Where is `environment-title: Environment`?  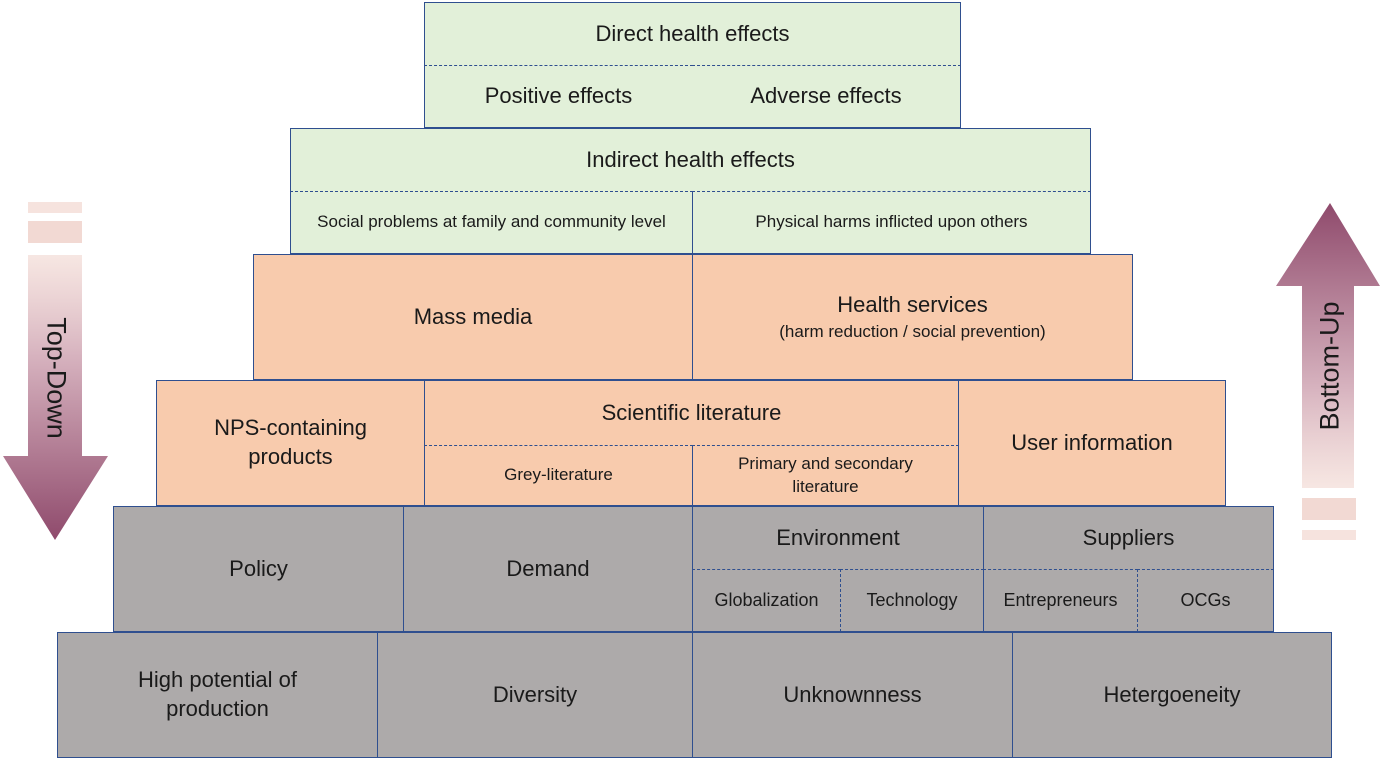 environment-title: Environment is located at coordinates (838, 538).